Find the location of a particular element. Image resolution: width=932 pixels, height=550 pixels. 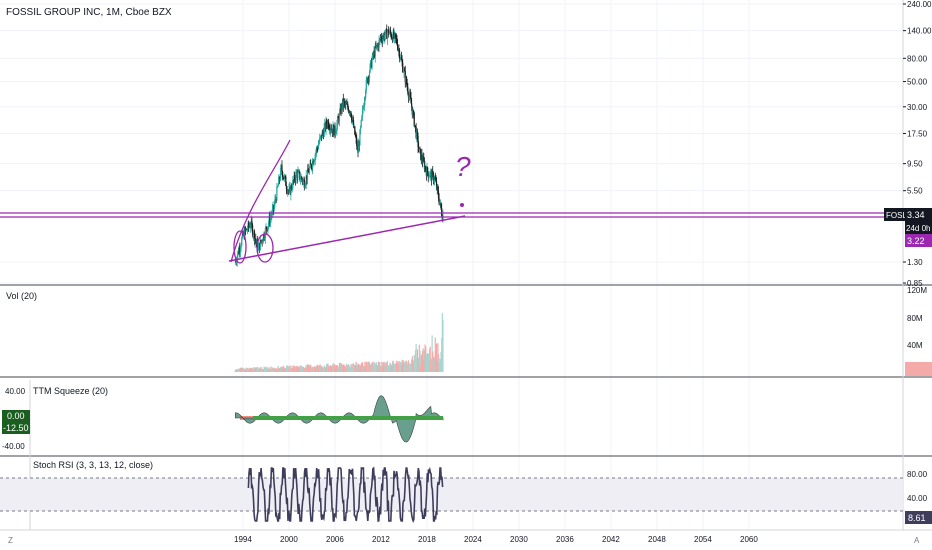

corner-left-label: Z is located at coordinates (10, 540).